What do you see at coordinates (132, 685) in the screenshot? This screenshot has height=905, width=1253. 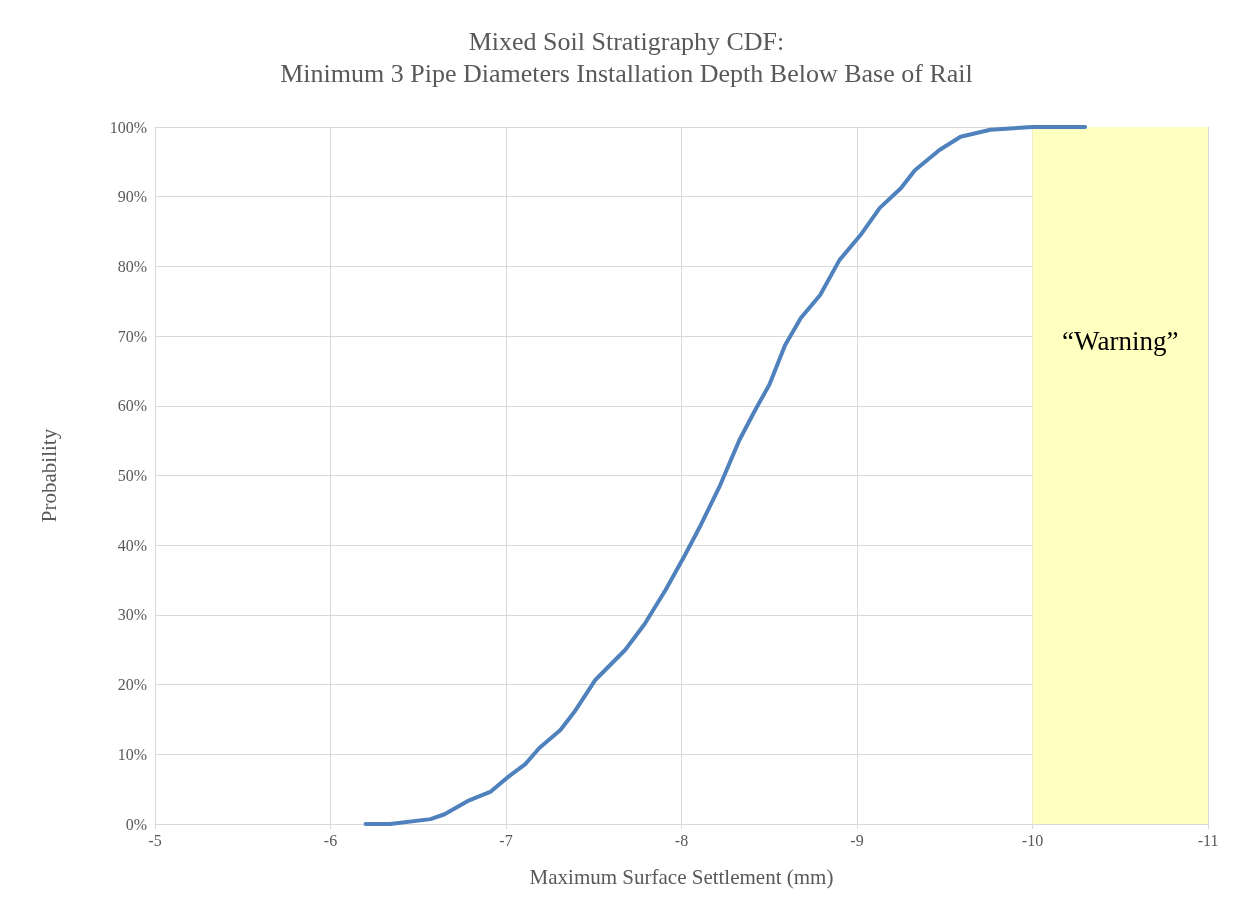 I see `y-tick-label: 20%` at bounding box center [132, 685].